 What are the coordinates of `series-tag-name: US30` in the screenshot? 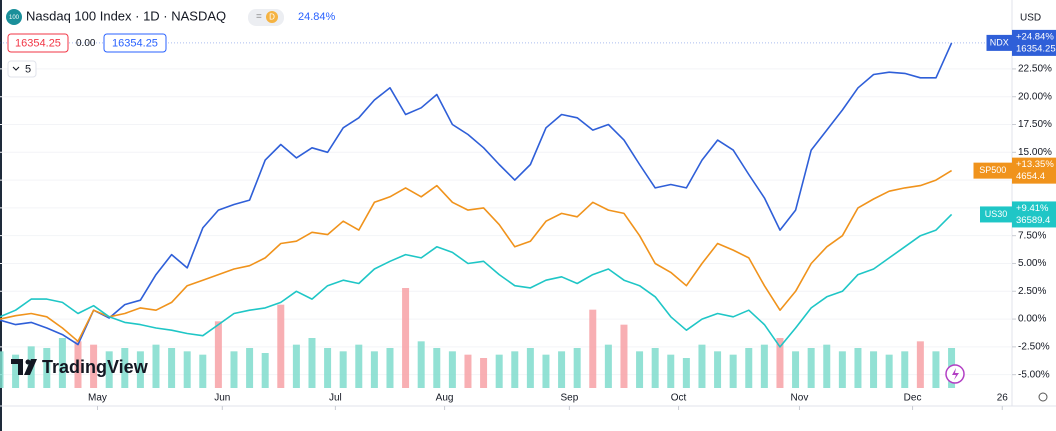 It's located at (996, 214).